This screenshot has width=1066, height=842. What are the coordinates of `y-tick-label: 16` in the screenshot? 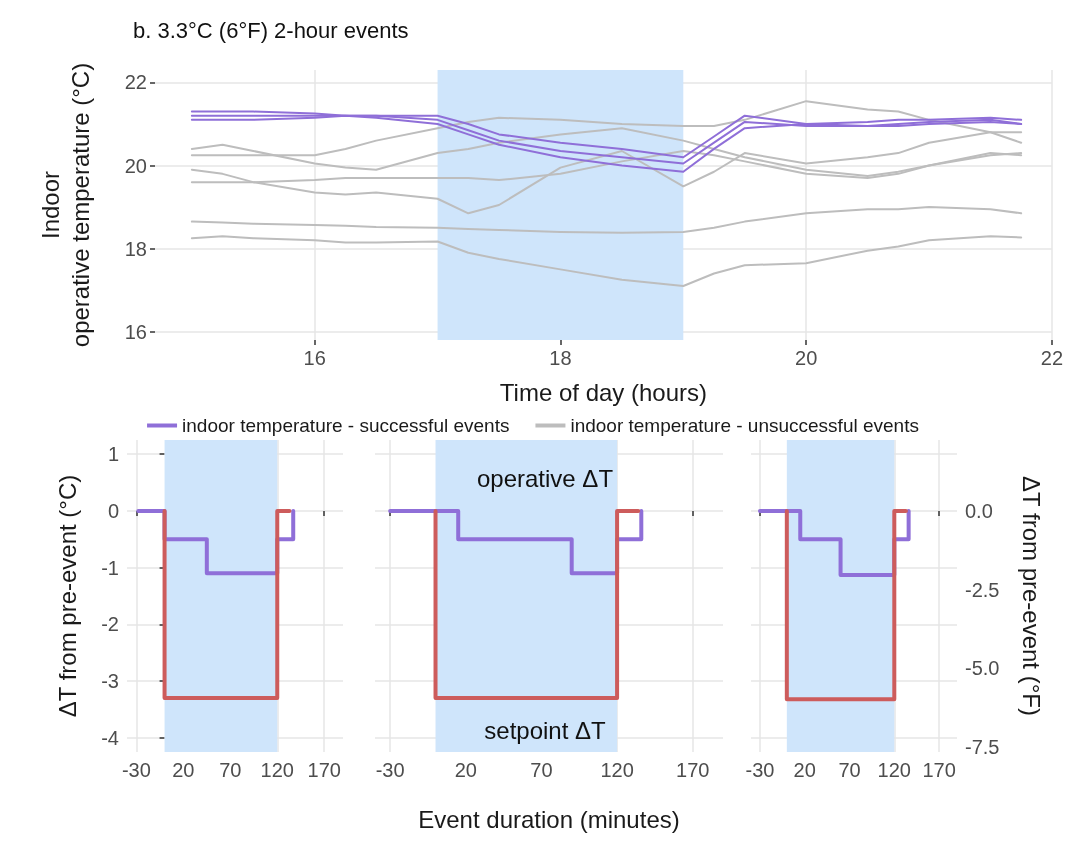 It's located at (135, 331).